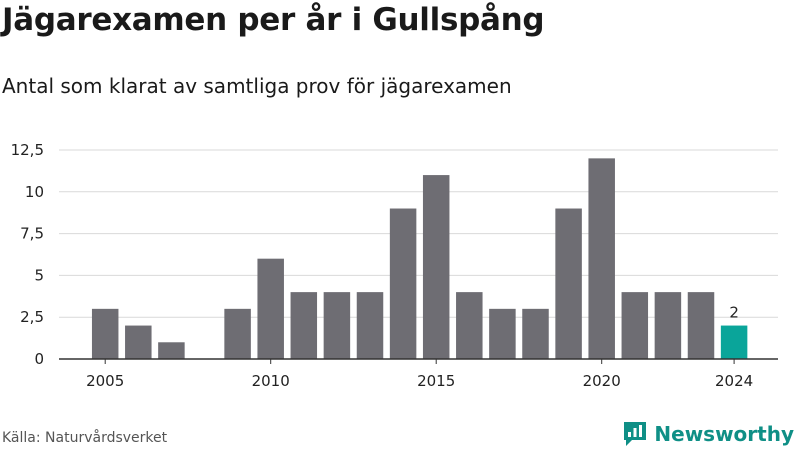 The height and width of the screenshot is (450, 800). What do you see at coordinates (34, 192) in the screenshot?
I see `y-tick-label: 10` at bounding box center [34, 192].